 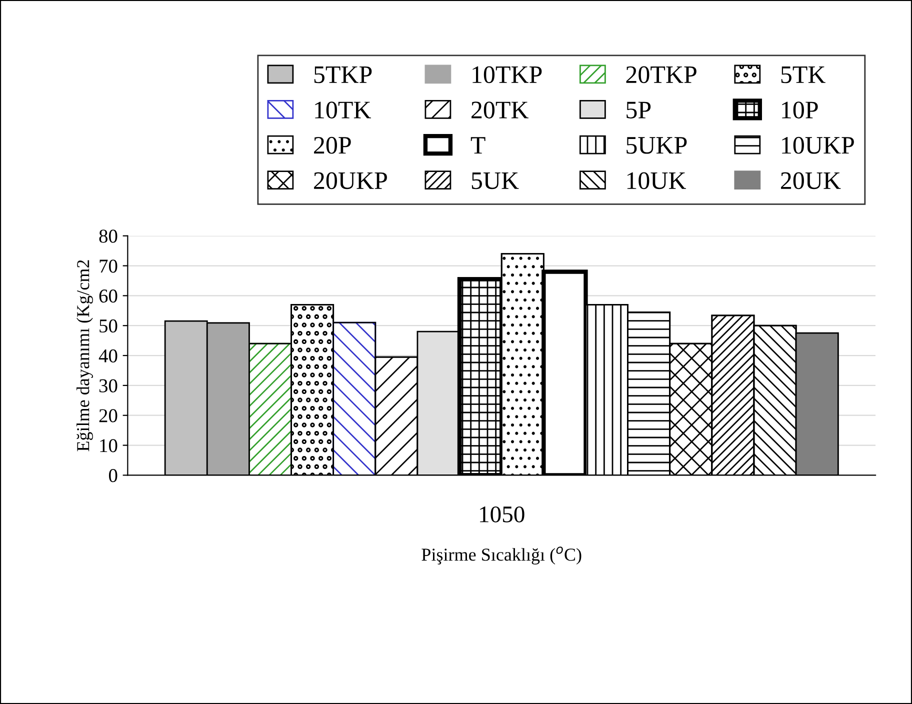 I want to click on legend-label: 20UKP, so click(x=350, y=181).